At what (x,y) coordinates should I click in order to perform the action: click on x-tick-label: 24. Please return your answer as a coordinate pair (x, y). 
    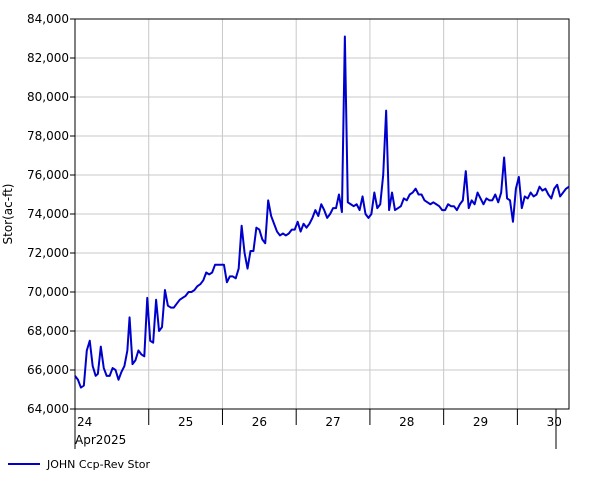
    Looking at the image, I should click on (84, 422).